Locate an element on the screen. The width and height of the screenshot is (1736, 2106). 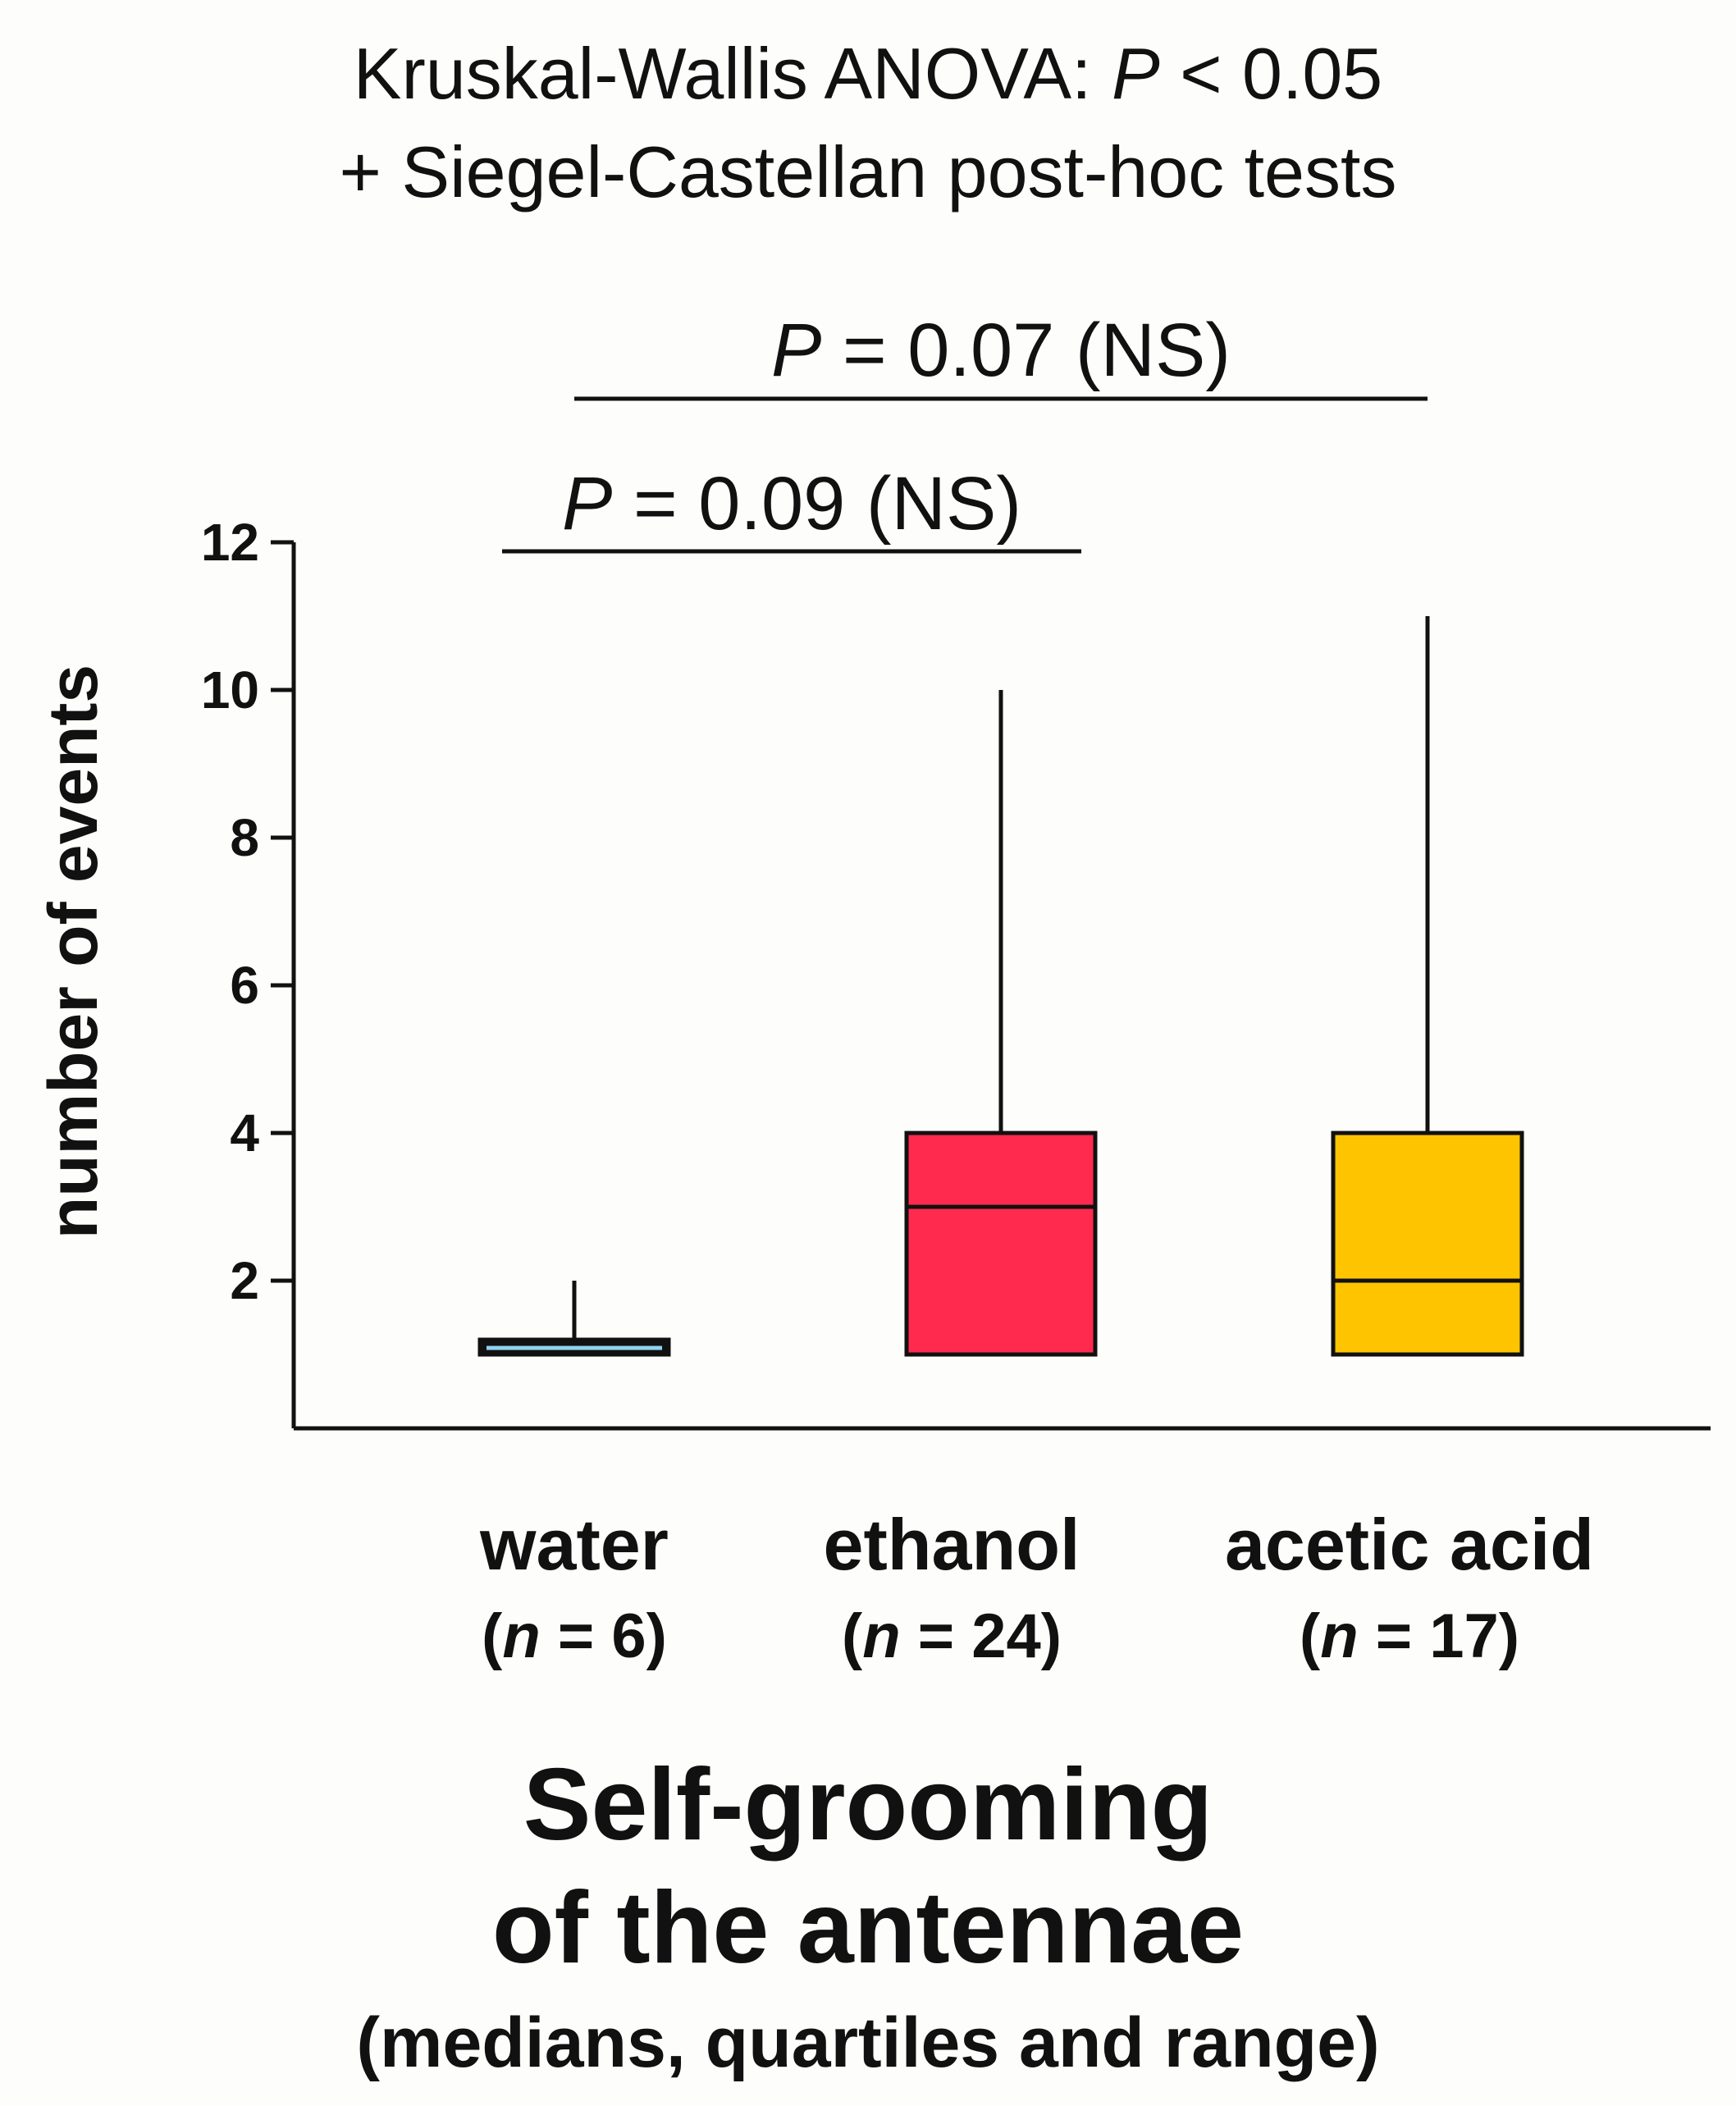
category-label-acetic-acid: acetic acid is located at coordinates (1409, 1544).